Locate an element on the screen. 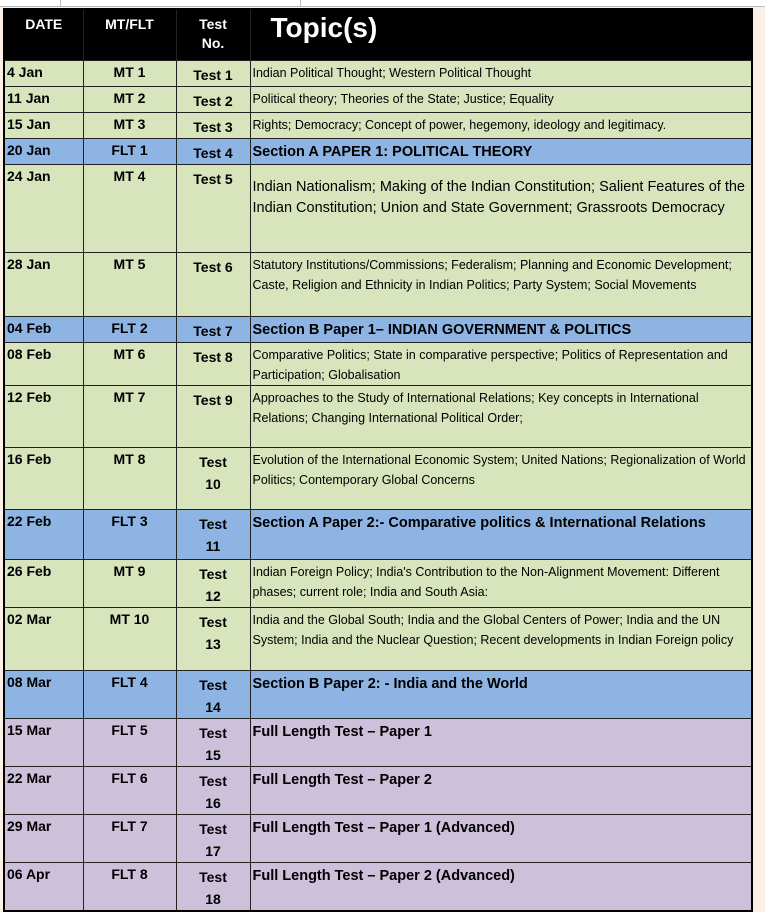 The height and width of the screenshot is (912, 765). type-cell: FLT 4 is located at coordinates (129, 694).